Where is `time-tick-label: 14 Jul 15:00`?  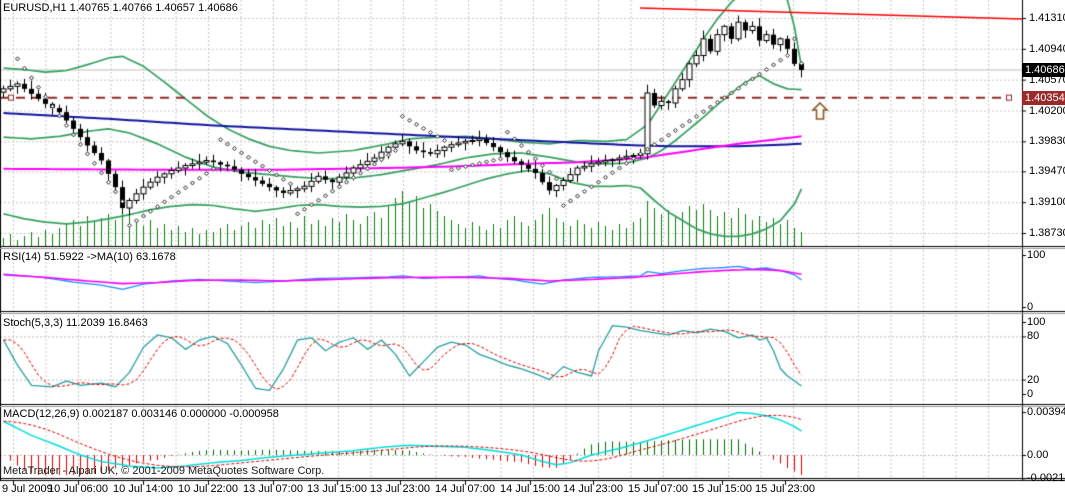 time-tick-label: 14 Jul 15:00 is located at coordinates (530, 489).